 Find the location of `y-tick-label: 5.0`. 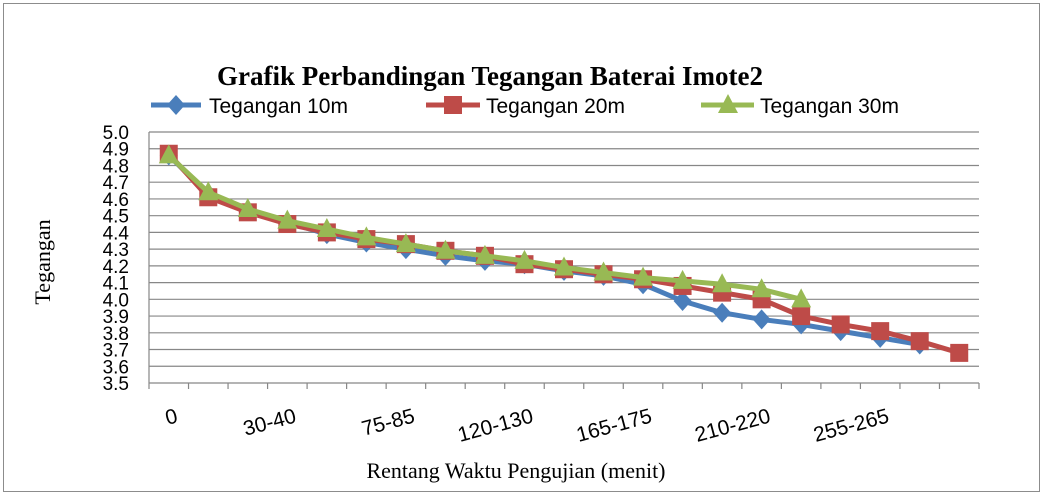

y-tick-label: 5.0 is located at coordinates (116, 133).